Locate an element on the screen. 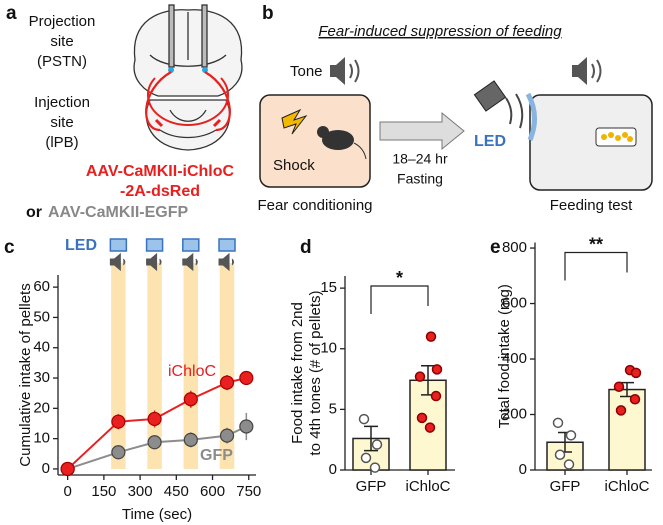  series-label: GFP is located at coordinates (216, 455).